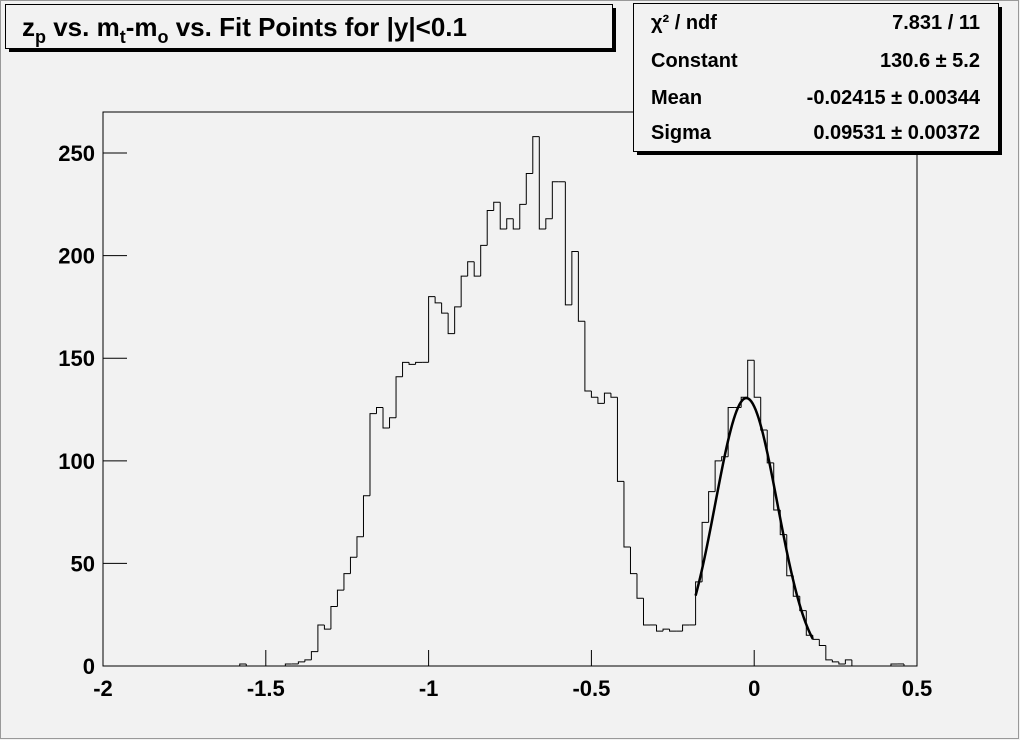  Describe the element at coordinates (429, 688) in the screenshot. I see `x-tick-label: -1` at that location.